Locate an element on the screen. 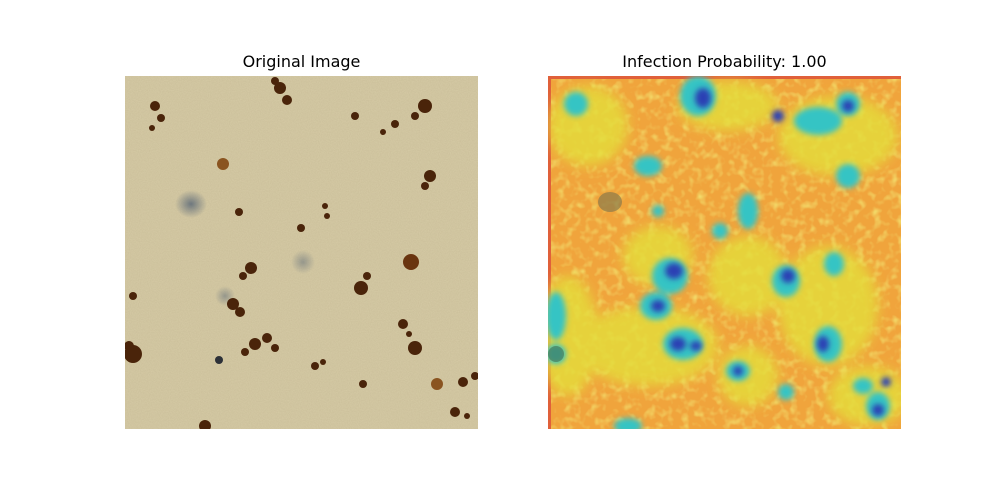 This screenshot has width=1000, height=500. right-panel-title: Infection Probability: 1.00 is located at coordinates (724, 62).